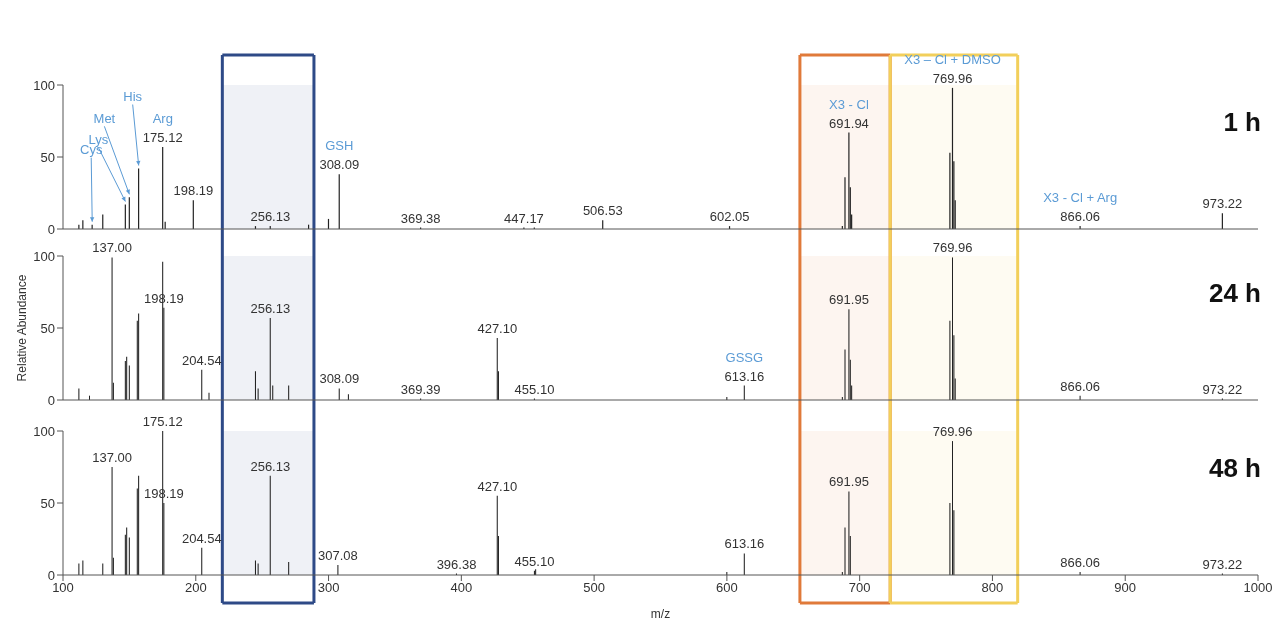  Describe the element at coordinates (952, 59) in the screenshot. I see `annotation: X3 – Cl + DMSO` at that location.